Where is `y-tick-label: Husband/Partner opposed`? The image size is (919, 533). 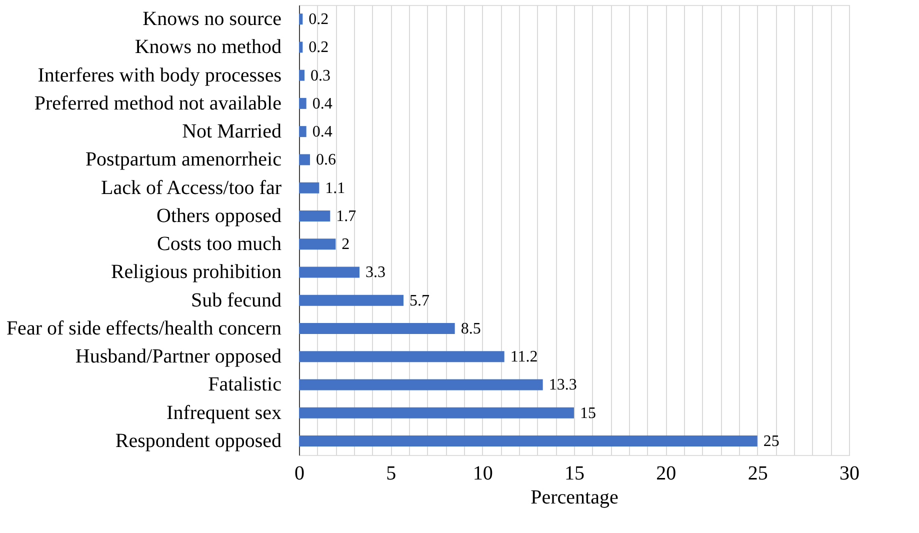 y-tick-label: Husband/Partner opposed is located at coordinates (178, 357).